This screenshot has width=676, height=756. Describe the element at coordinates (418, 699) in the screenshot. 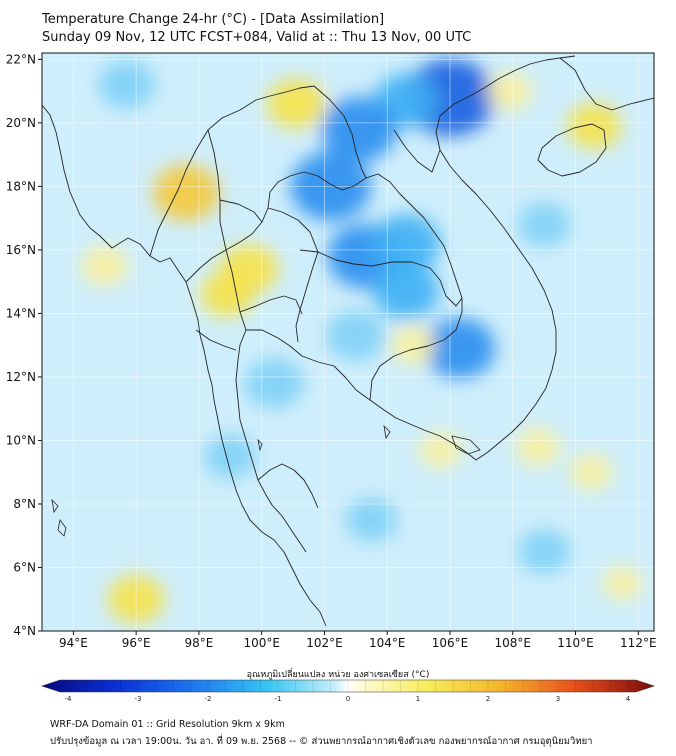

I see `colorbar-tick-label: 1` at that location.